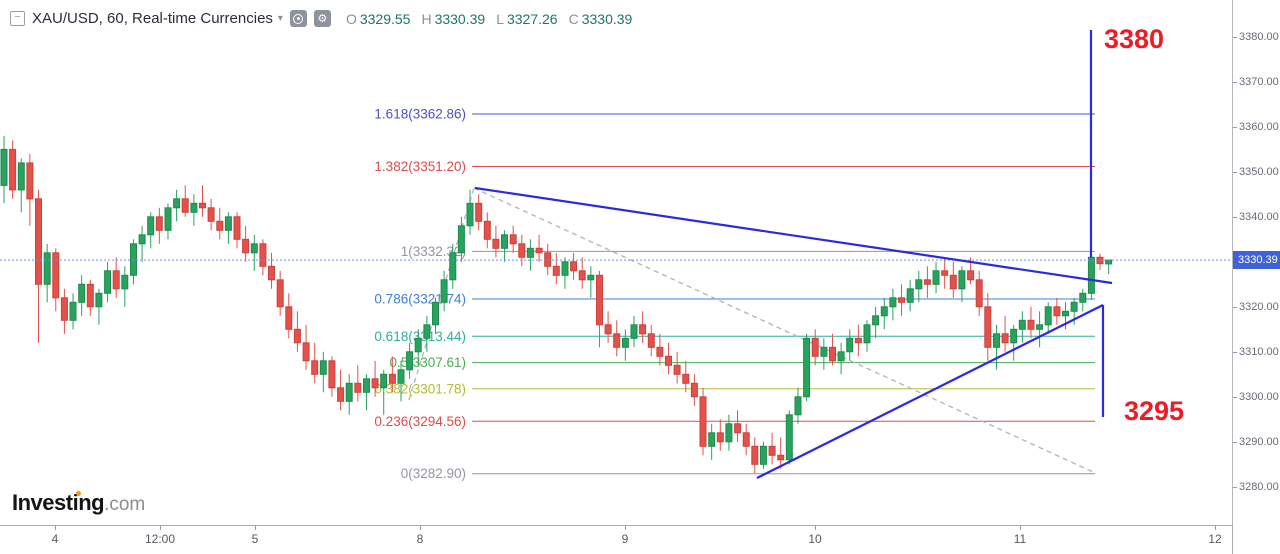  I want to click on chevron-down-icon: ▾, so click(280, 18).